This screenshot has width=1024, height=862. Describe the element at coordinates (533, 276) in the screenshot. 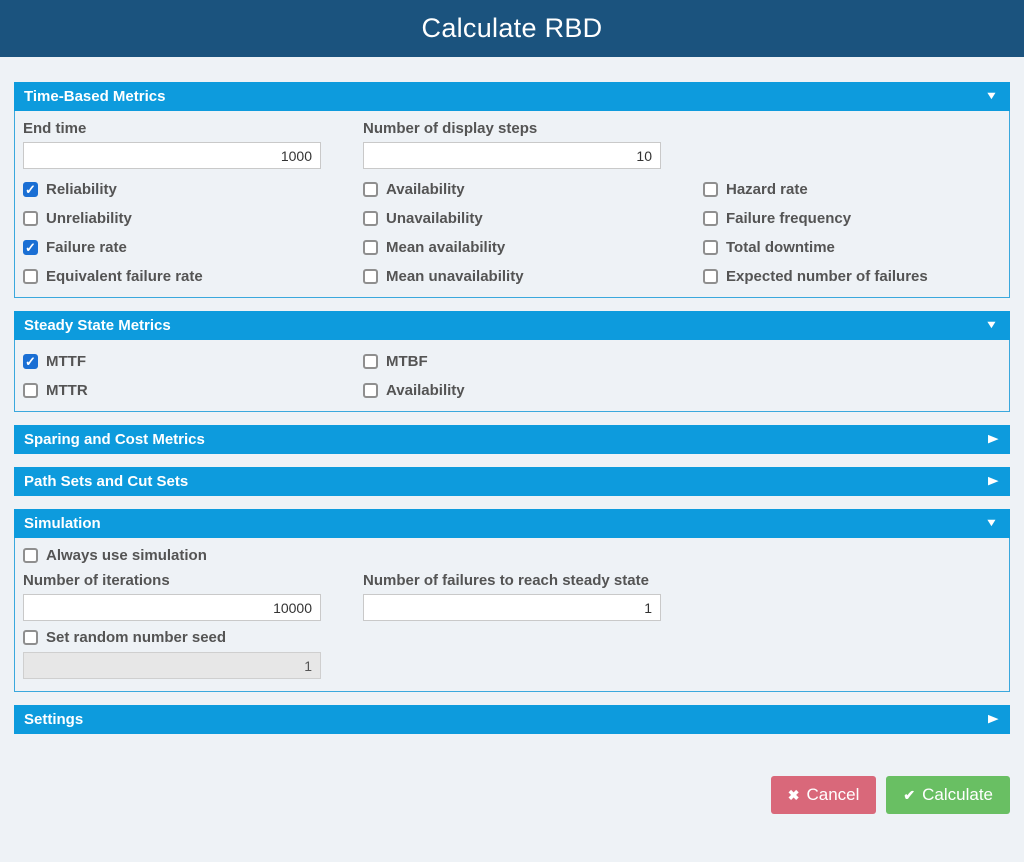

I see `checkbox-mean-unavailability: Mean unavailability` at that location.